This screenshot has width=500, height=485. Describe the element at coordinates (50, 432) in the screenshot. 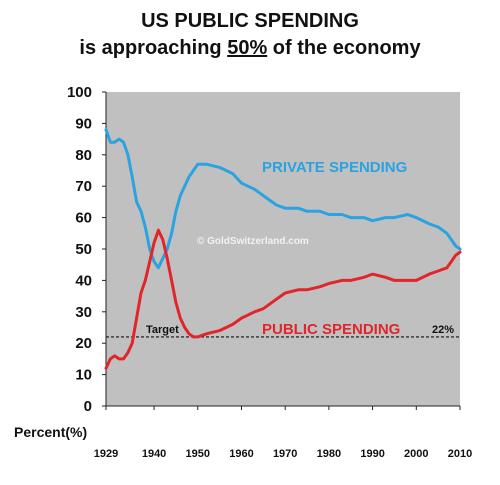

I see `y-axis-label: Percent(%)` at that location.